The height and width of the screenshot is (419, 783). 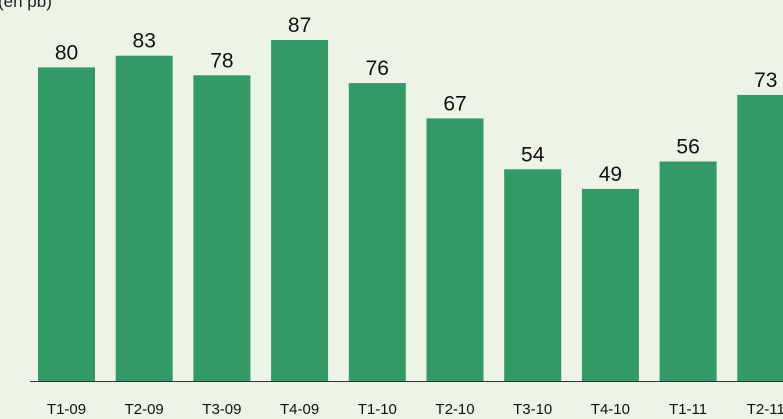 What do you see at coordinates (532, 409) in the screenshot?
I see `x-tick-label-T3-10: T3-10` at bounding box center [532, 409].